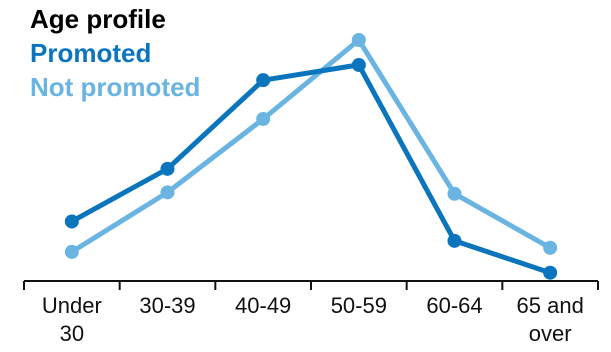 The width and height of the screenshot is (611, 352). I want to click on x-tick-labels: Under 30 30-39 40-49 50-59 60-64 65 and over, so click(313, 319).